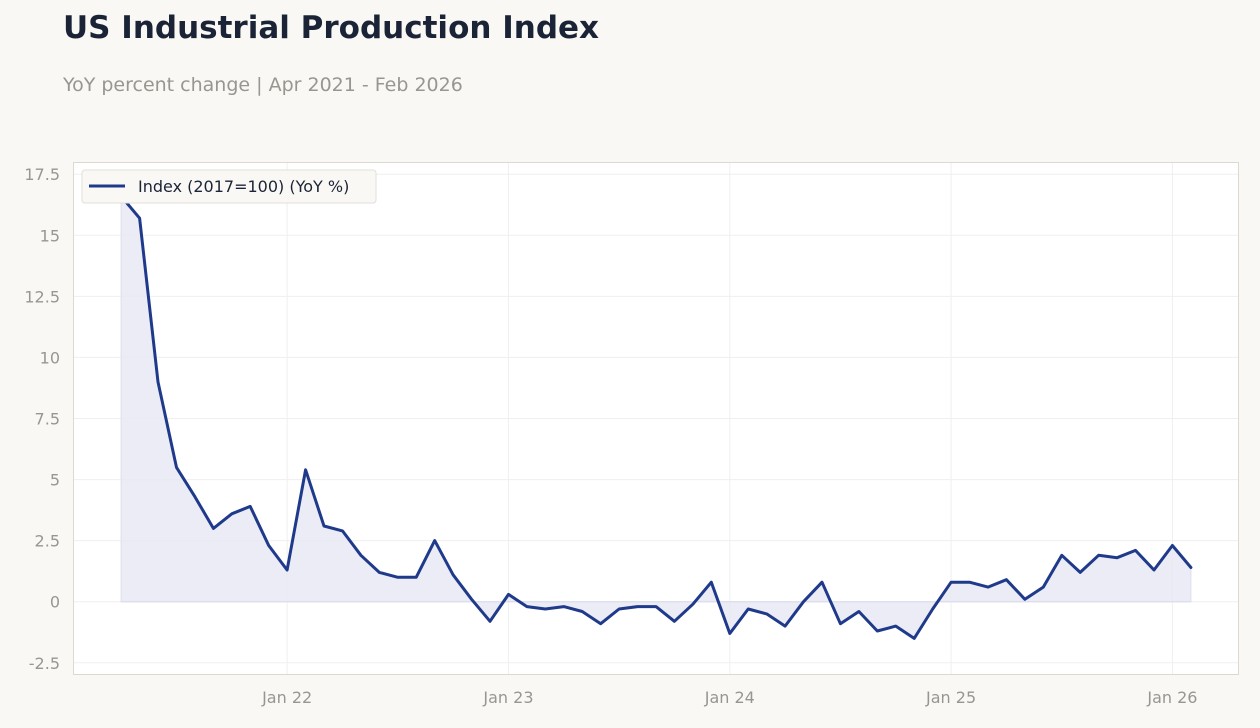 Image resolution: width=1260 pixels, height=728 pixels. What do you see at coordinates (42, 296) in the screenshot?
I see `y-tick-label: 12.5` at bounding box center [42, 296].